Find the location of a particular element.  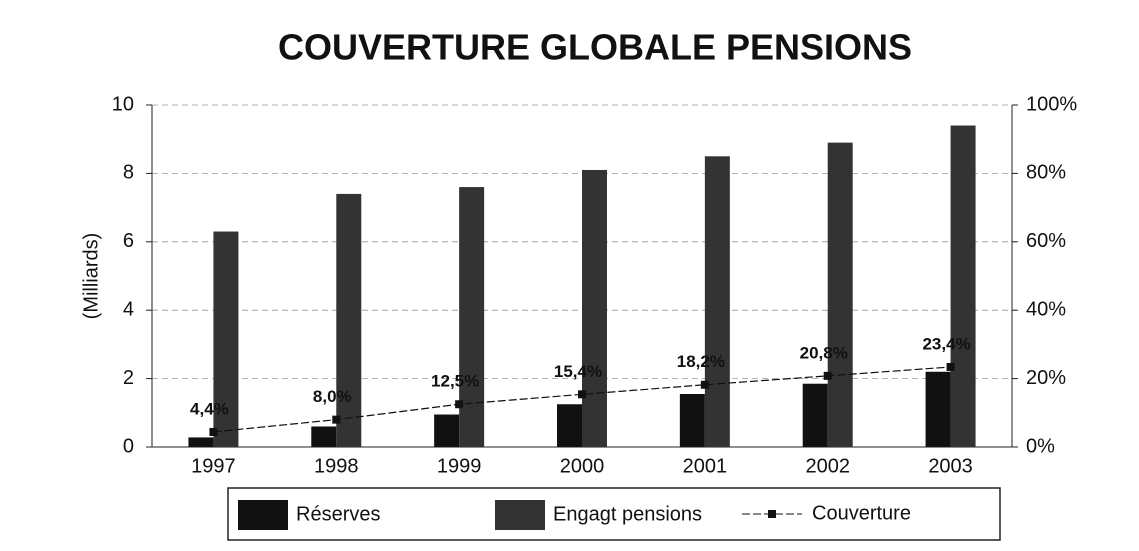

legend-swatch-marker is located at coordinates (772, 514).